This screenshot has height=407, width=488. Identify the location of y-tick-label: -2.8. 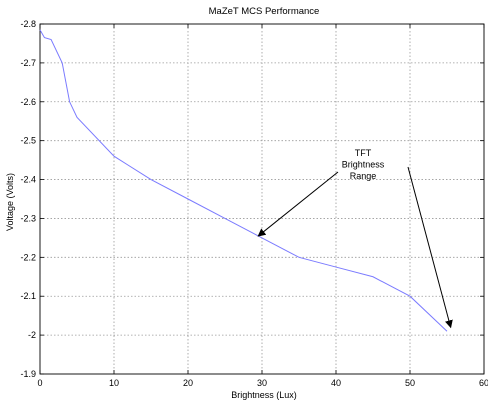
(28, 24).